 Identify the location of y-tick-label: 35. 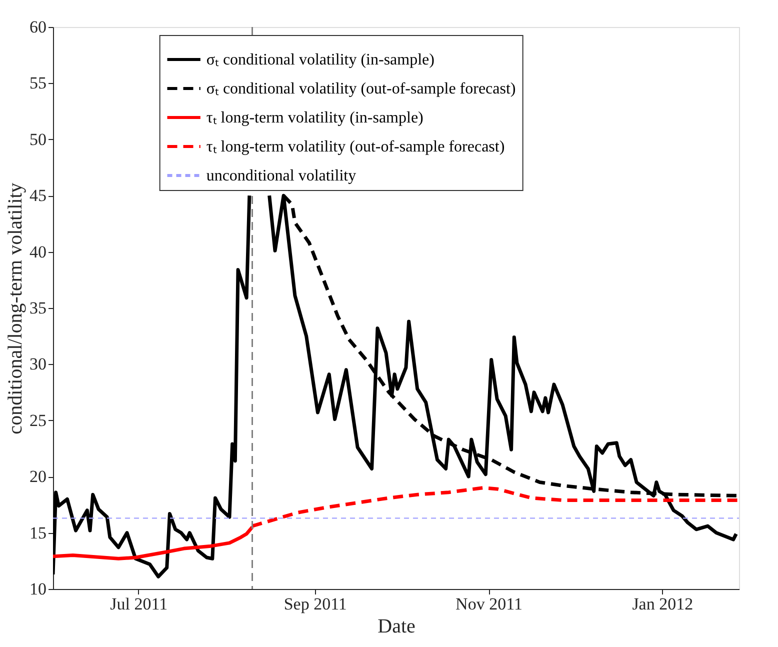
(38, 308).